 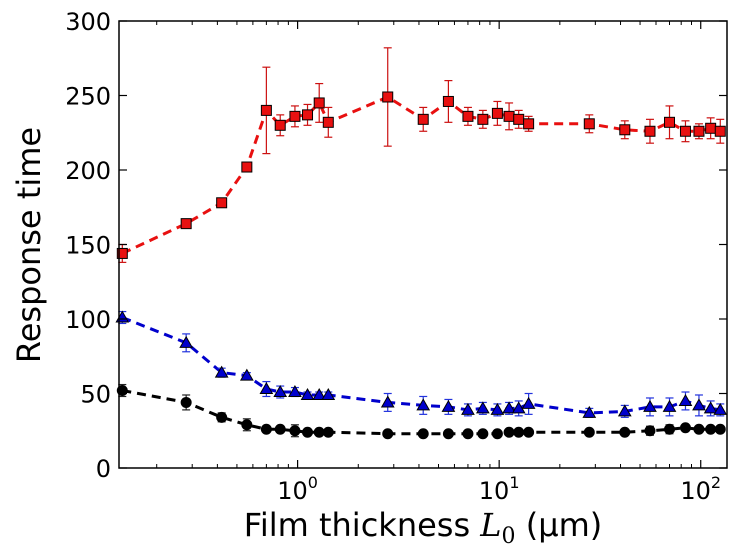 I want to click on x-axis-label: Film thickness L0 (μm), so click(x=423, y=527).